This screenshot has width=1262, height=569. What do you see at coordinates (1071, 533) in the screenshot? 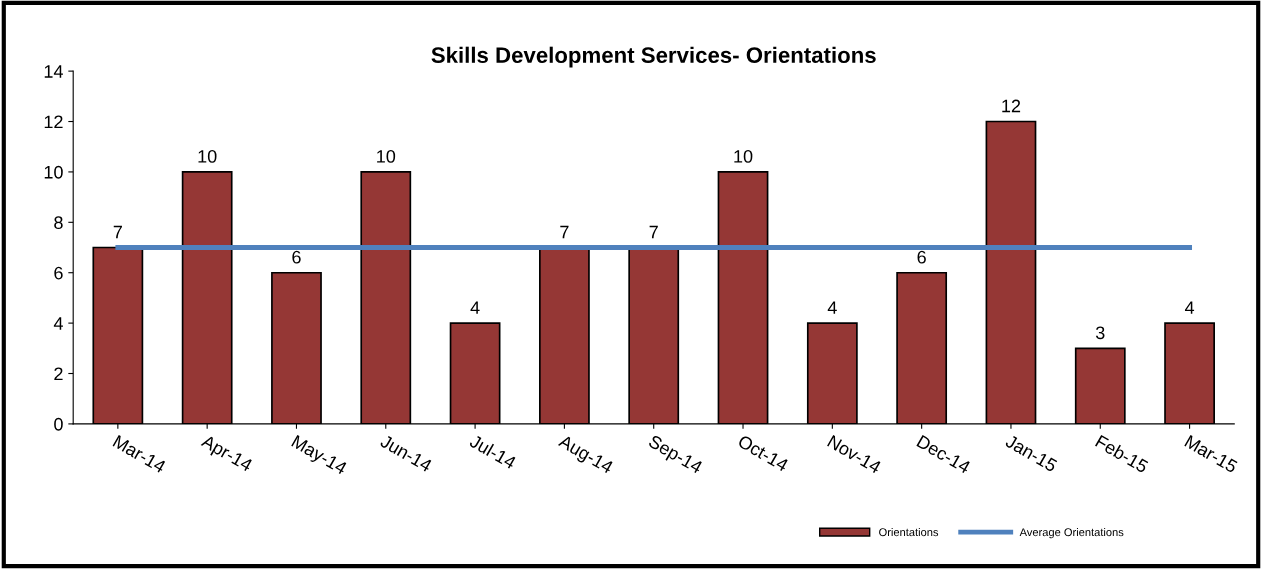
I see `legend-label: Average Orientations` at bounding box center [1071, 533].